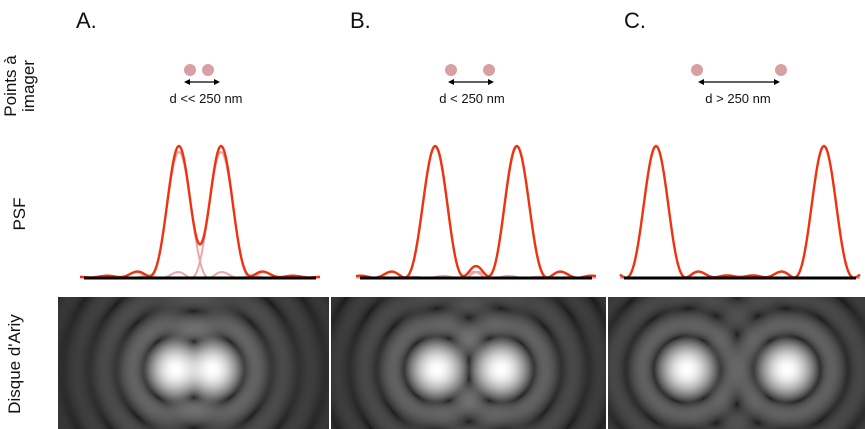 The height and width of the screenshot is (429, 865). I want to click on psf-plot-b, so click(476, 212).